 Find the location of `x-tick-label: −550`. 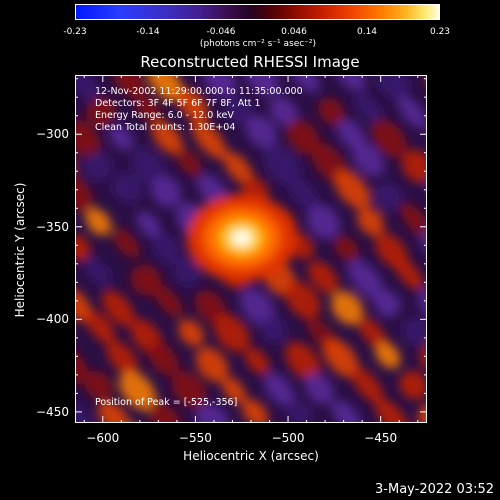

x-tick-label: −550 is located at coordinates (195, 438).